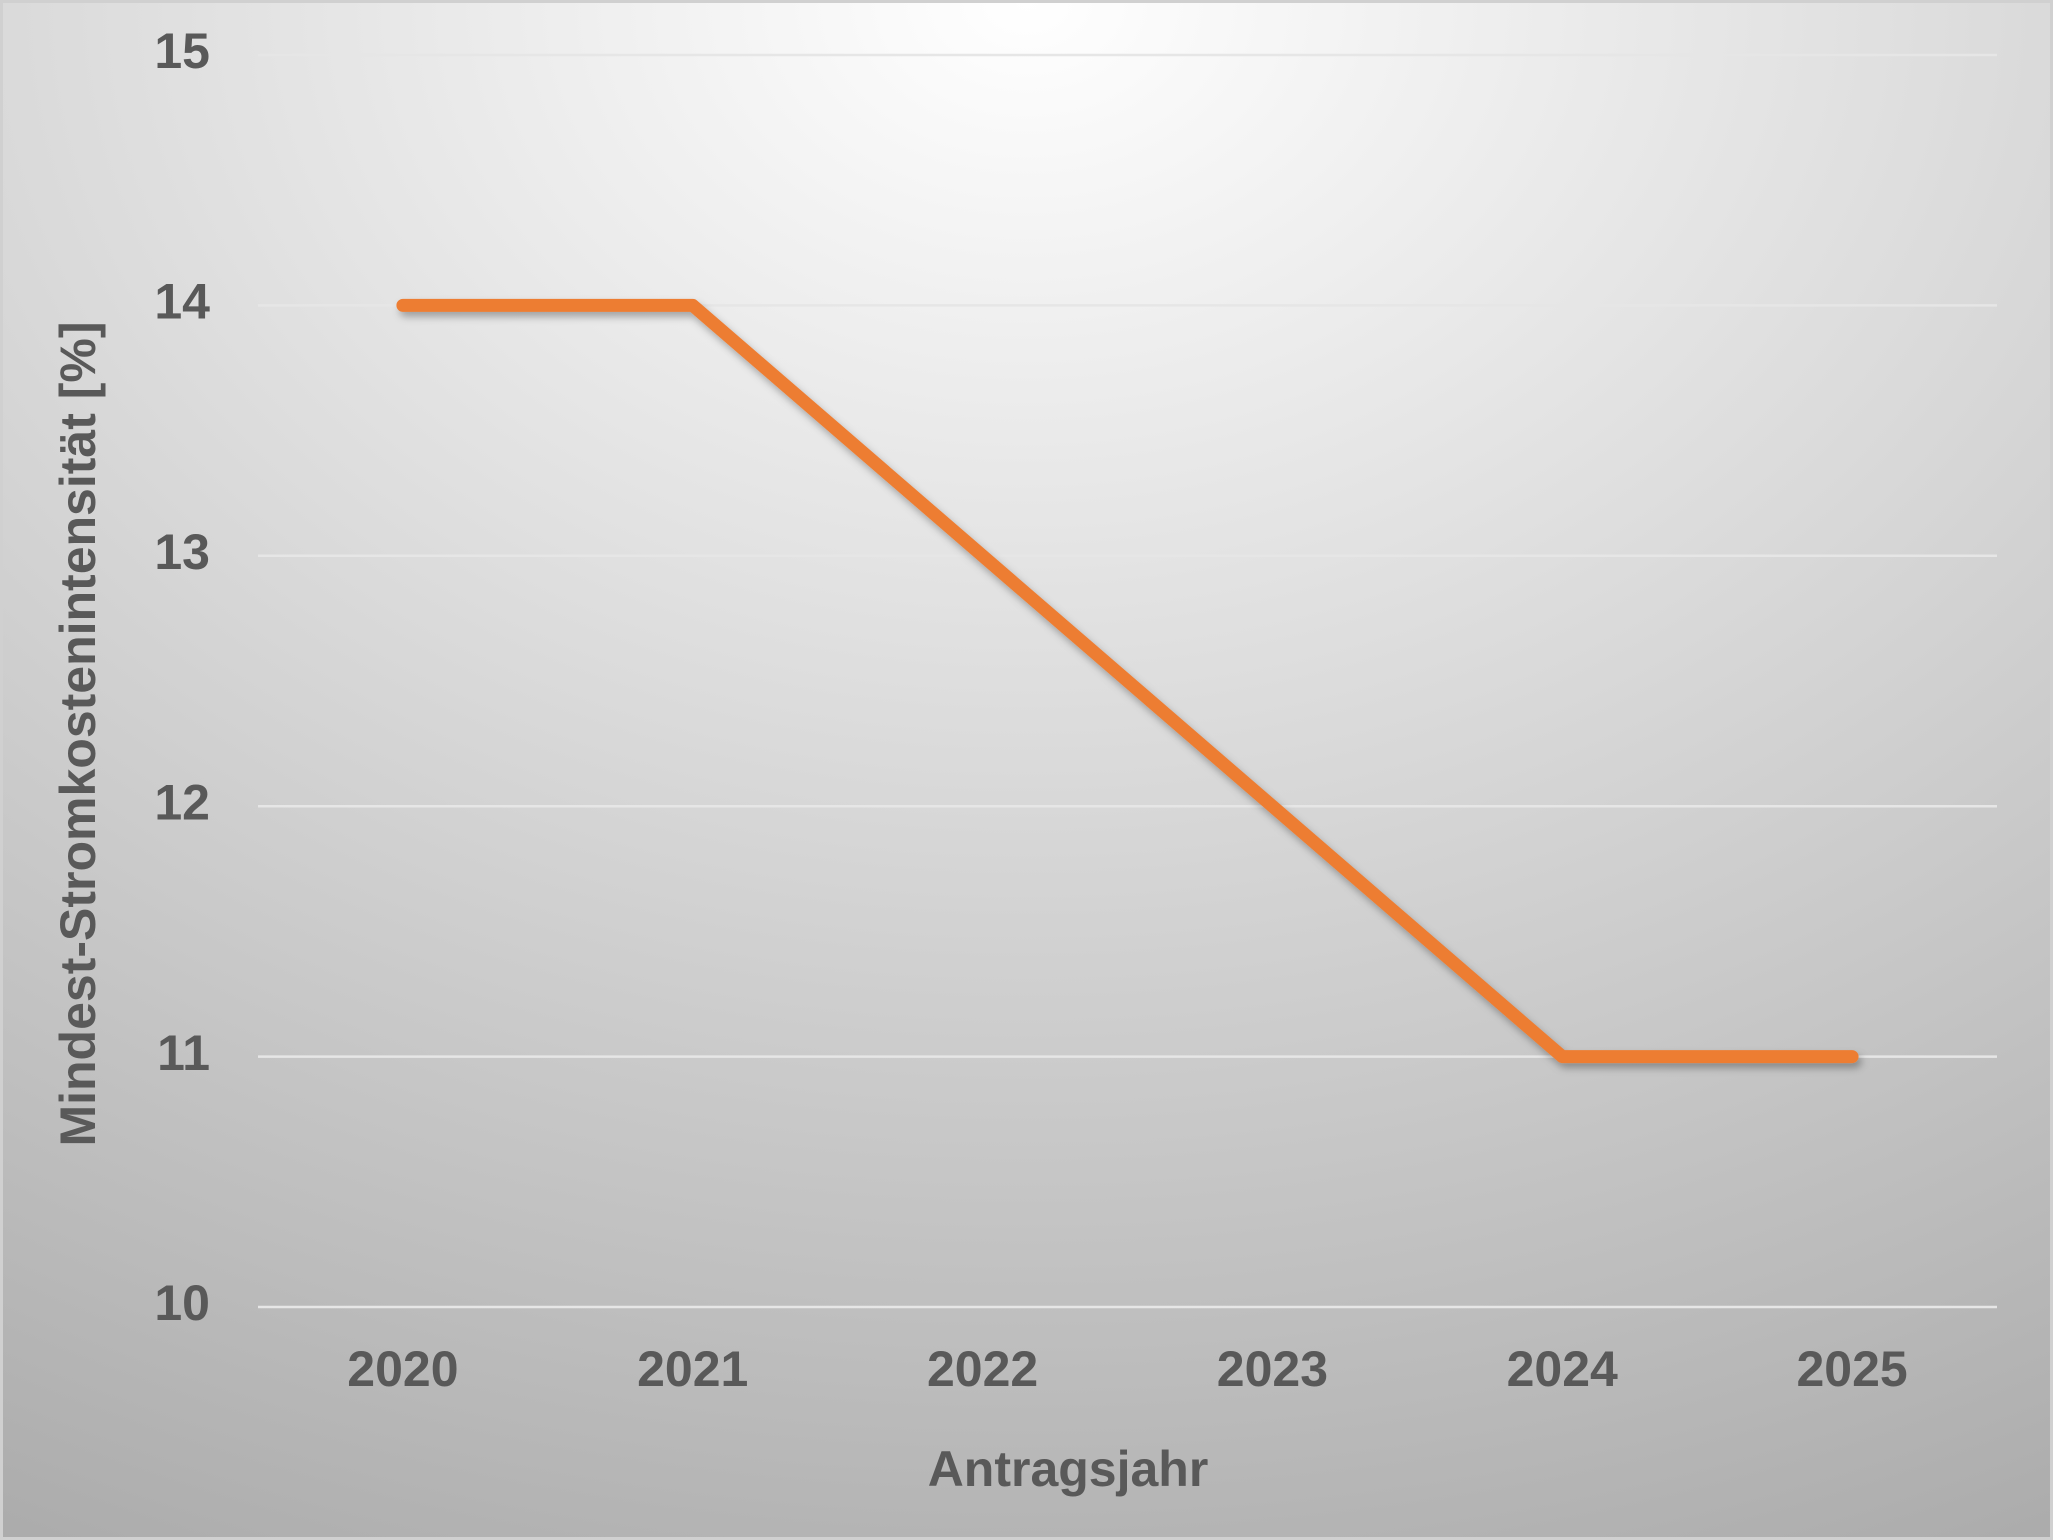 This screenshot has height=1540, width=2053. I want to click on x-tick-label: 2021, so click(692, 1369).